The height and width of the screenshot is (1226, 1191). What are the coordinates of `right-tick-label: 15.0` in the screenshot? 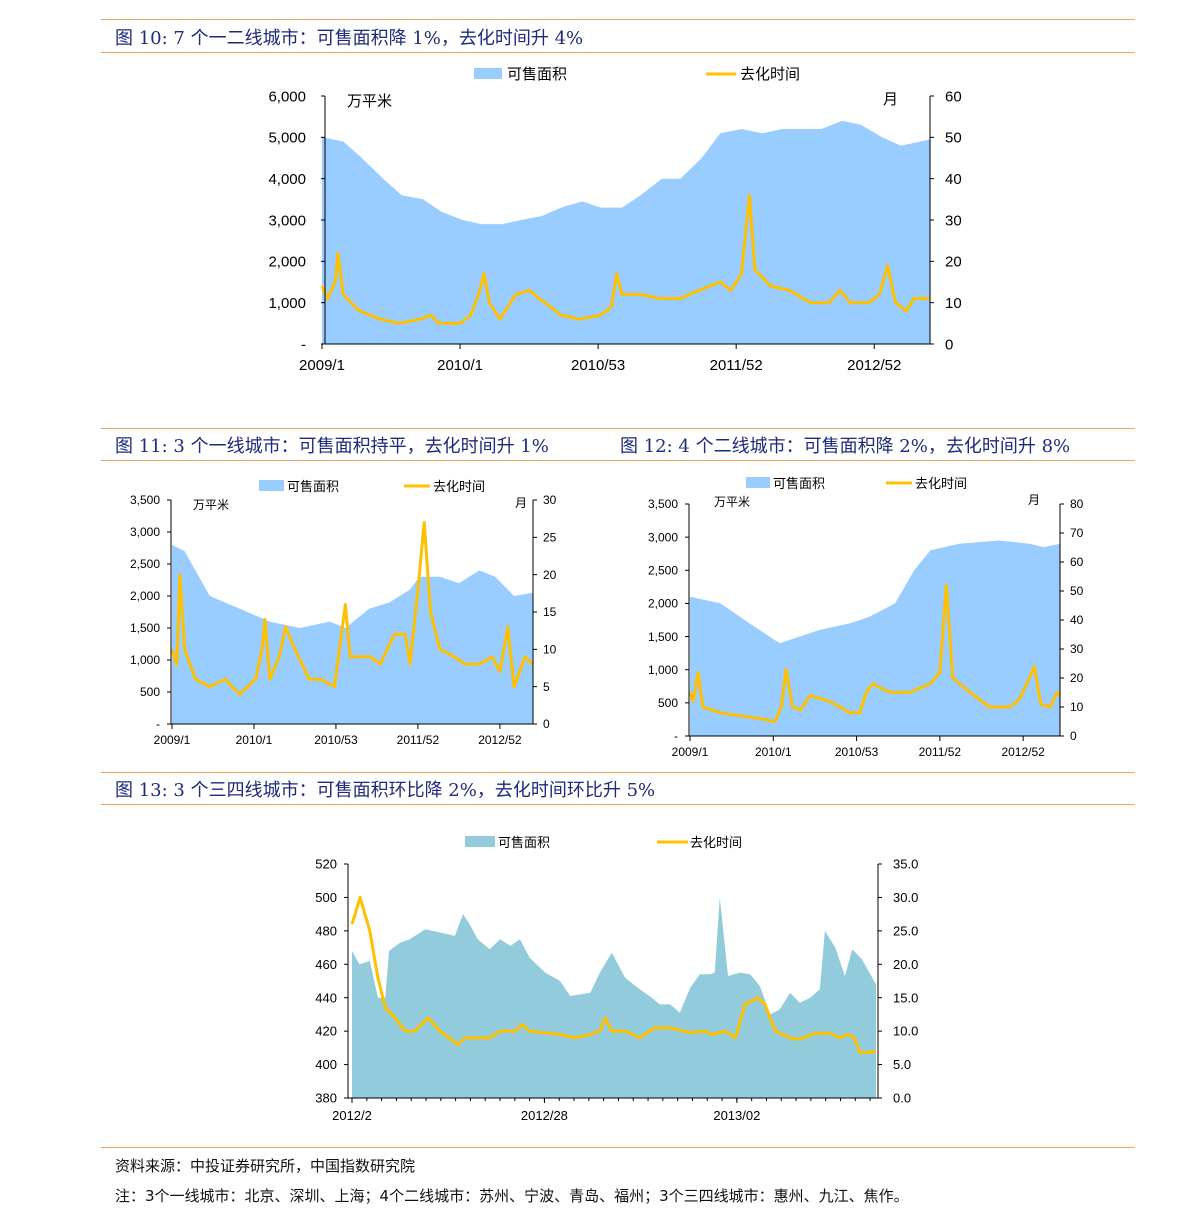 It's located at (905, 997).